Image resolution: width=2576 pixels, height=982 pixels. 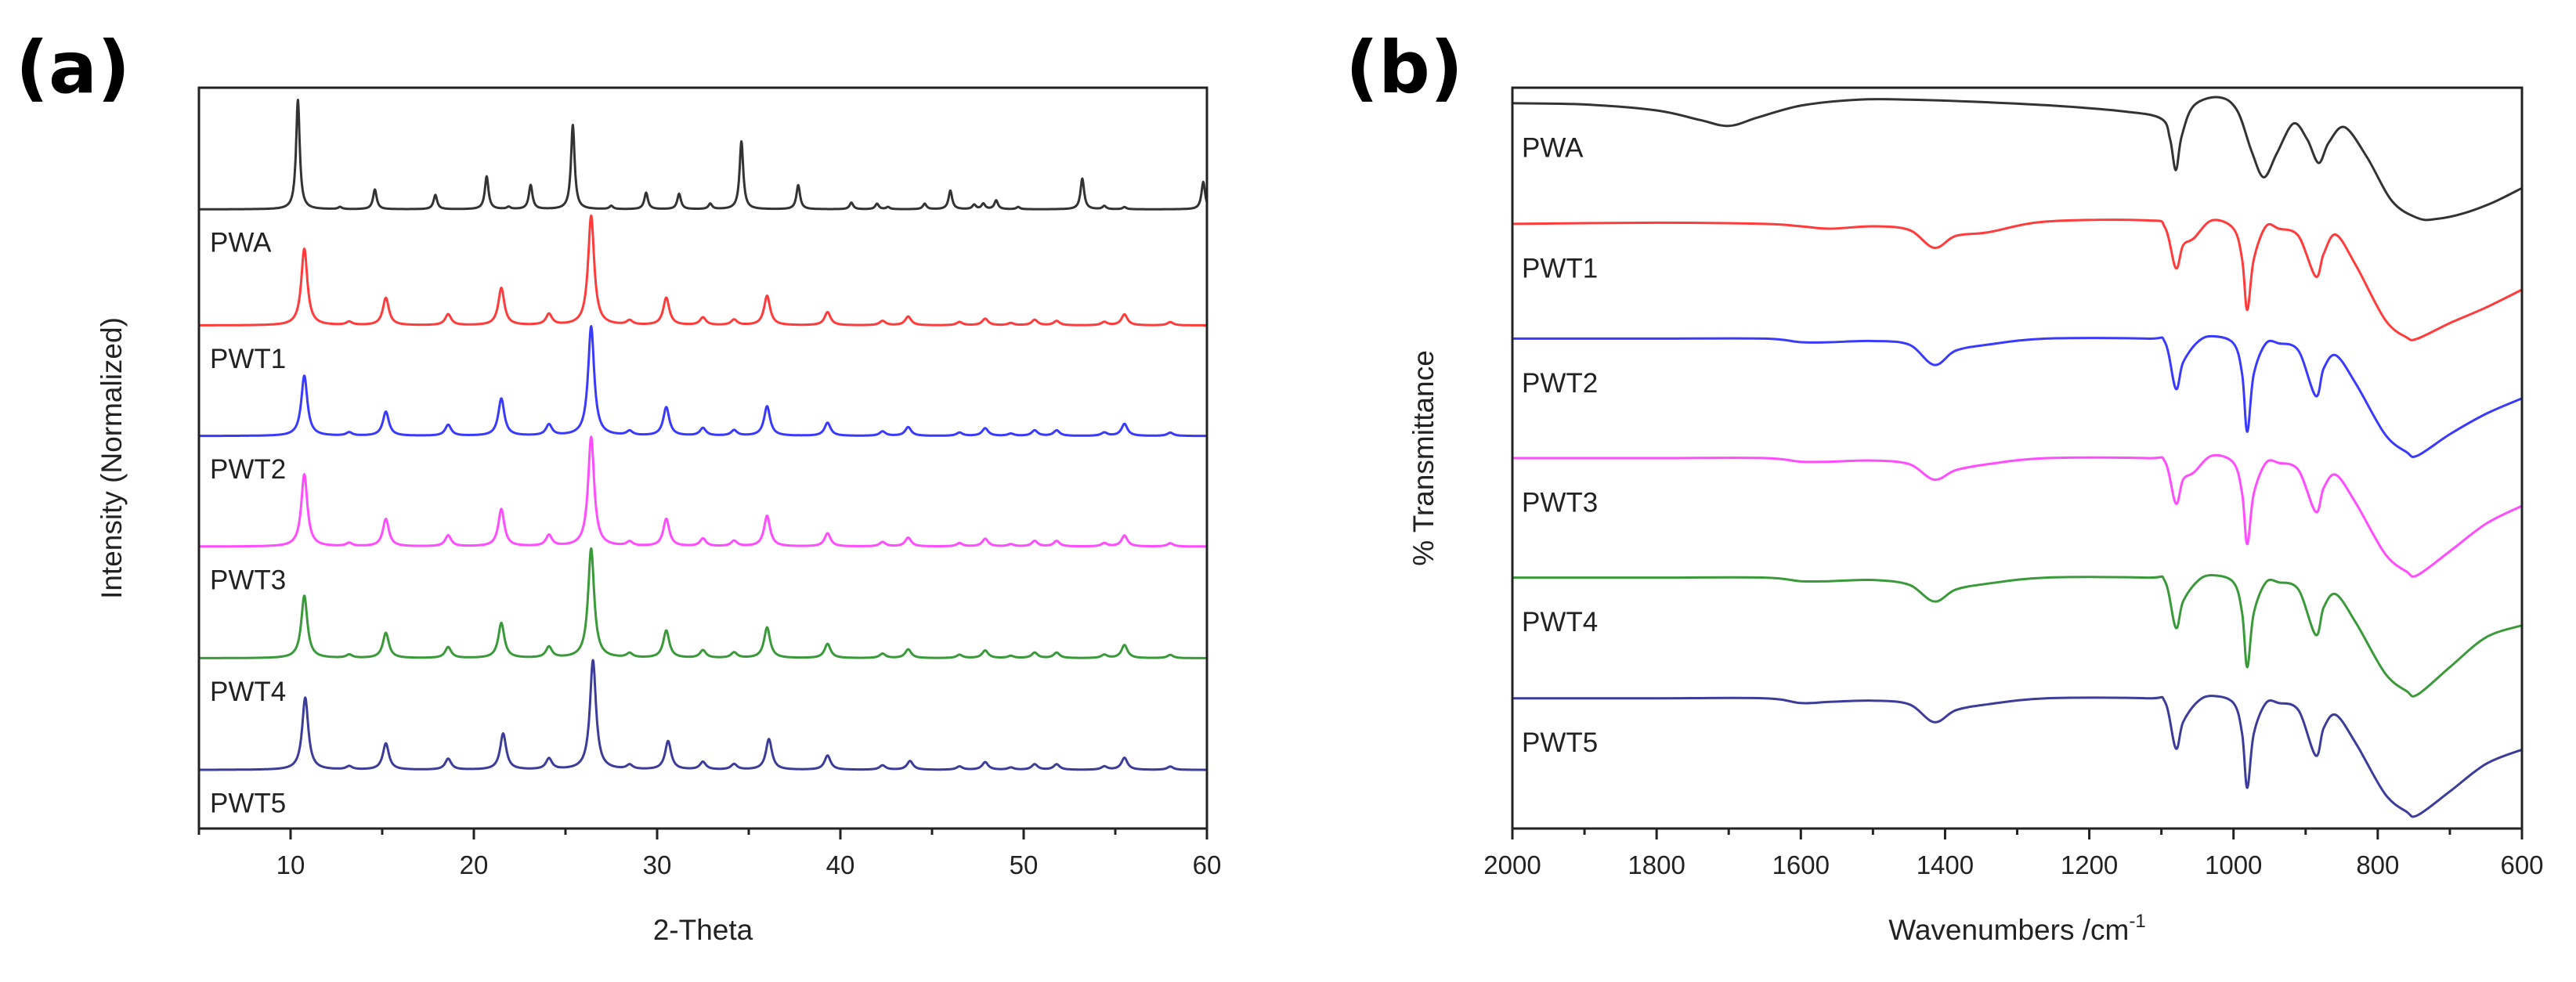 What do you see at coordinates (1207, 864) in the screenshot?
I see `x-tick-label: 60` at bounding box center [1207, 864].